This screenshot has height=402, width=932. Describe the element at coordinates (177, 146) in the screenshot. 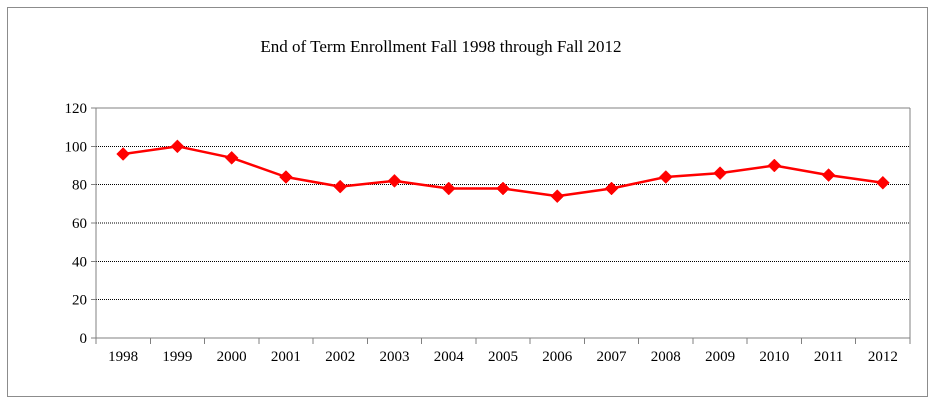

I see `data-point-1999` at that location.